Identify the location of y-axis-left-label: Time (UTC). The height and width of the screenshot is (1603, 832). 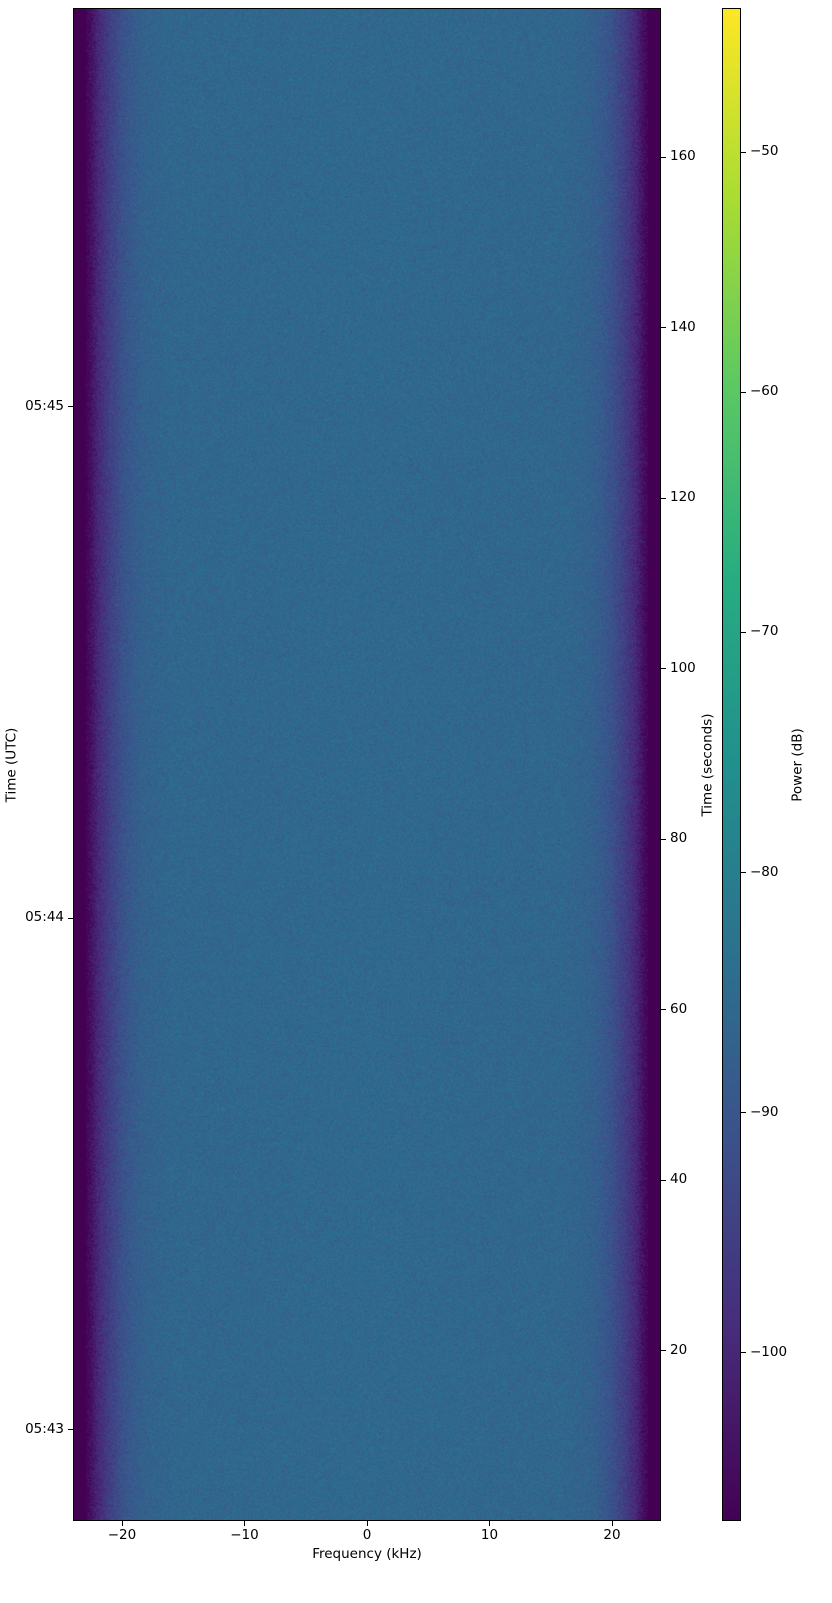
(12, 765).